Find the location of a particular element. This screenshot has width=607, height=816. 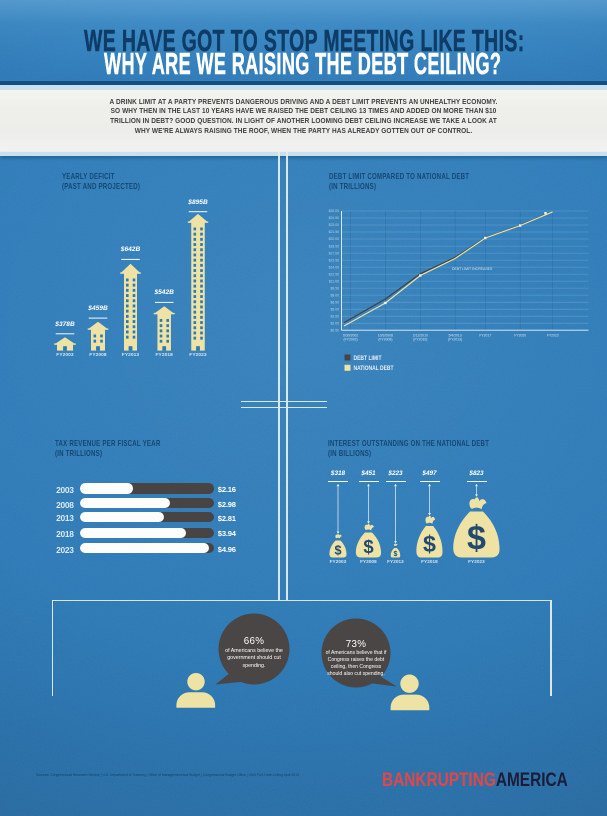

svg-text: $0.50 is located at coordinates (335, 330).